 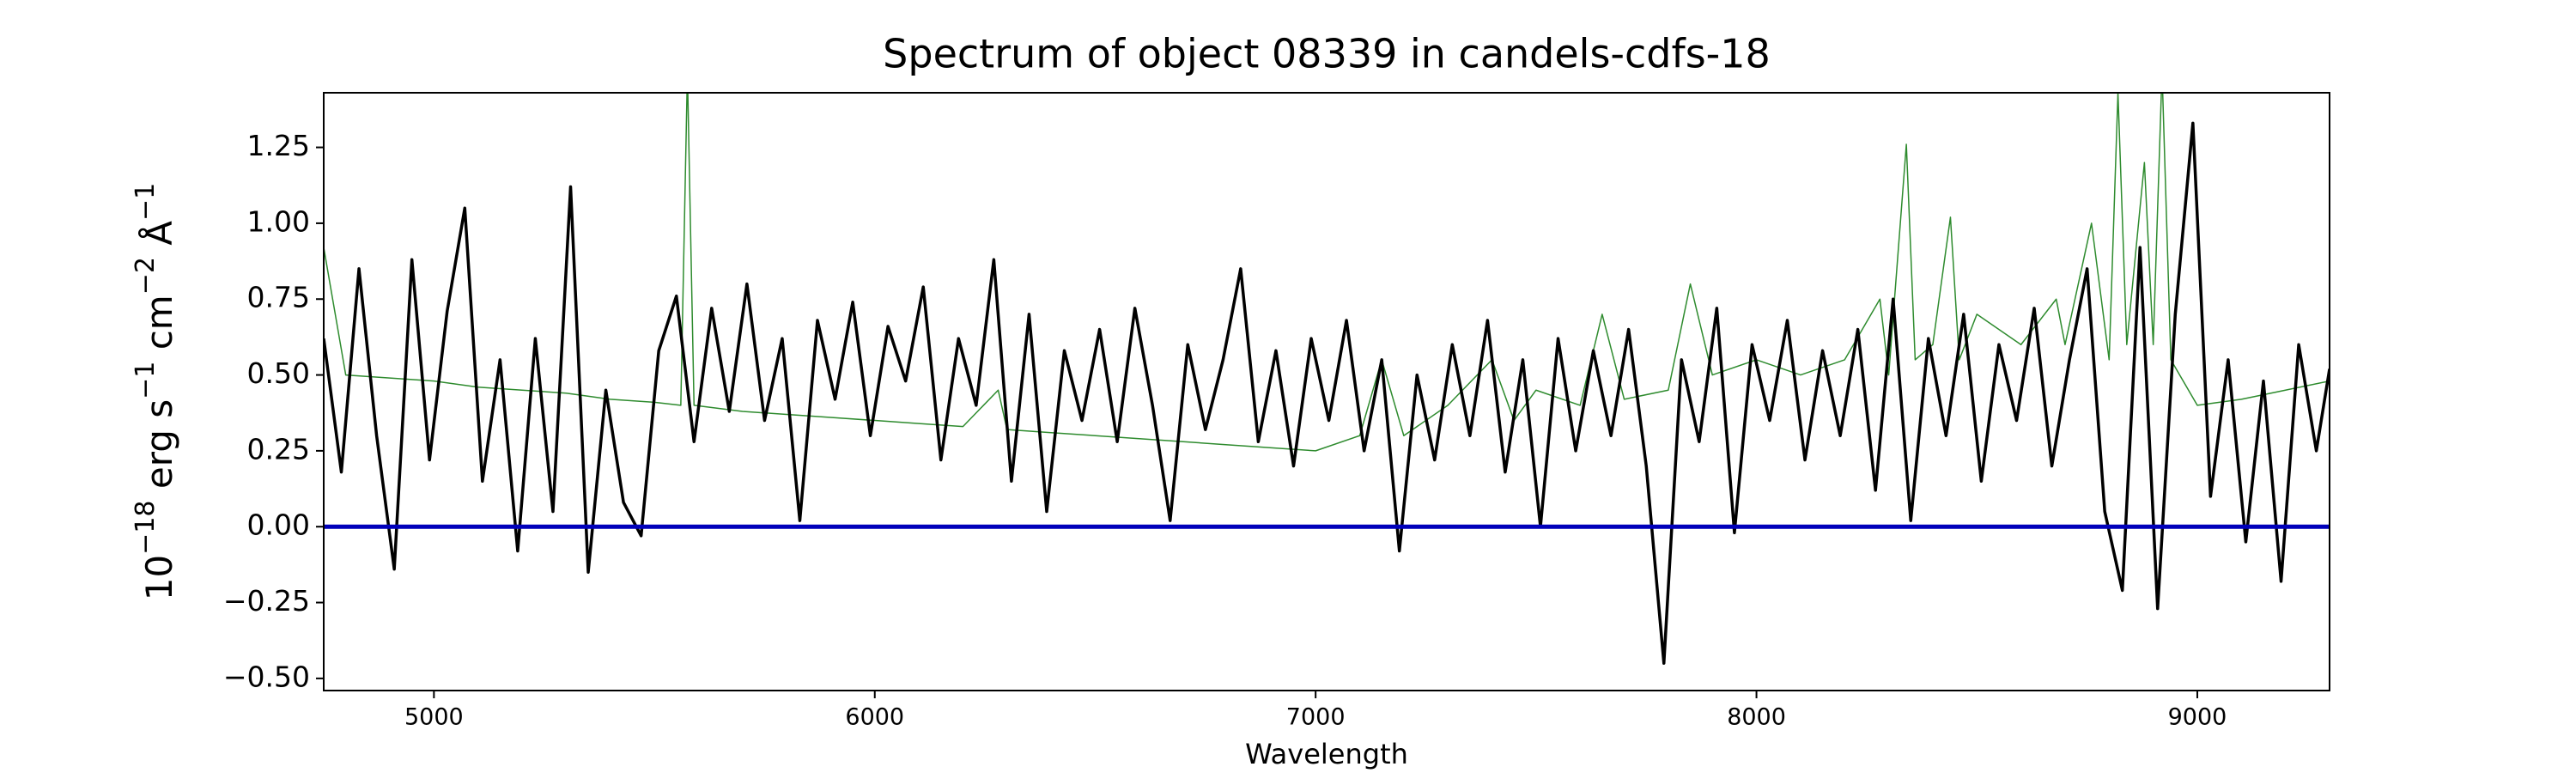 I want to click on y-tick-label: −0.25, so click(x=266, y=601).